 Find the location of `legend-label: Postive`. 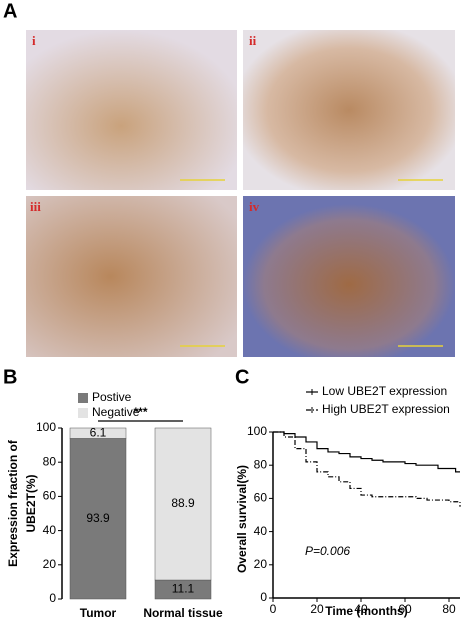

legend-label: Postive is located at coordinates (112, 397).